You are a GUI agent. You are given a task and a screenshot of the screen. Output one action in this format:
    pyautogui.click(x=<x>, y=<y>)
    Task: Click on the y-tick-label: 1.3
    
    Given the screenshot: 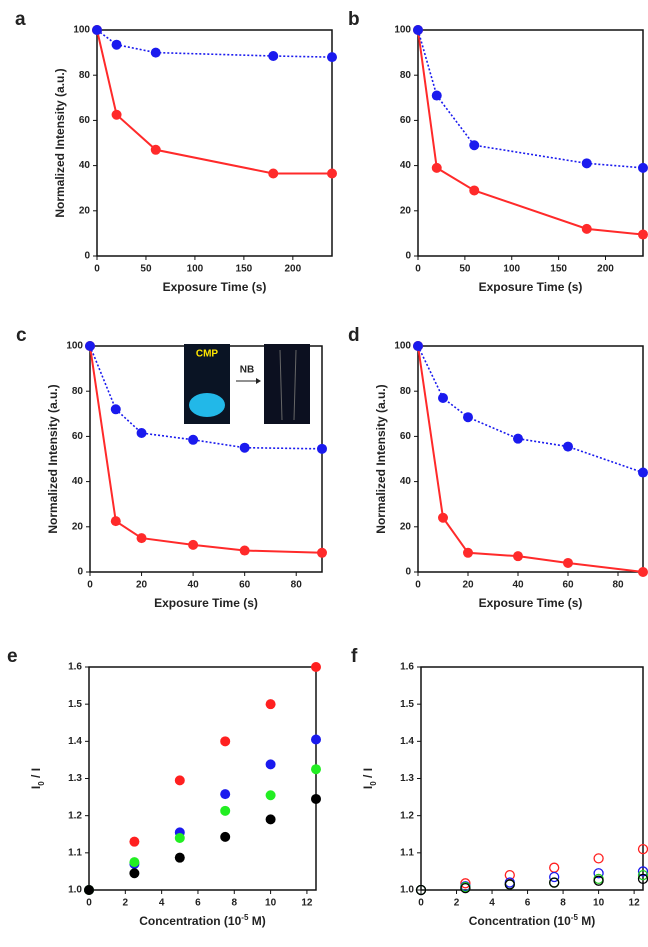 What is the action you would take?
    pyautogui.click(x=407, y=778)
    